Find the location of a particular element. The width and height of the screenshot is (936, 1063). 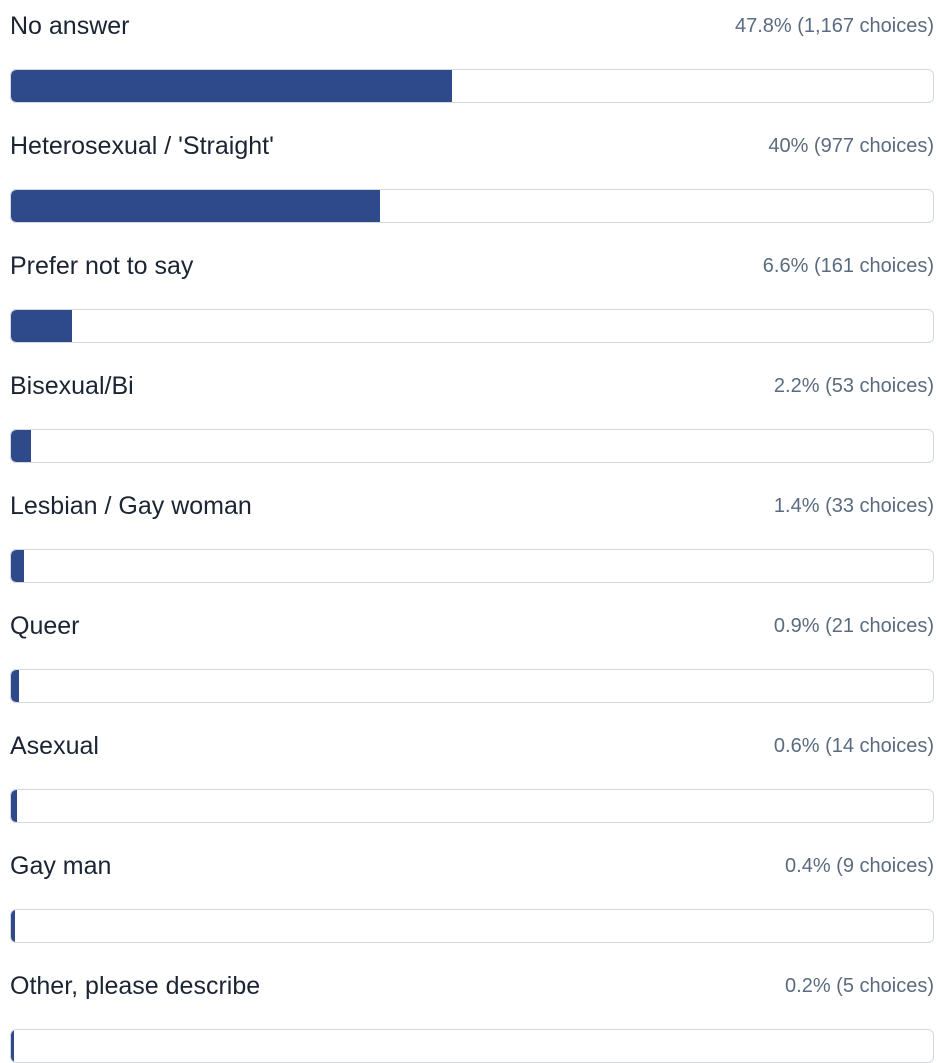

result-row-header: Gay man 0.4% (9 choices) is located at coordinates (472, 868).